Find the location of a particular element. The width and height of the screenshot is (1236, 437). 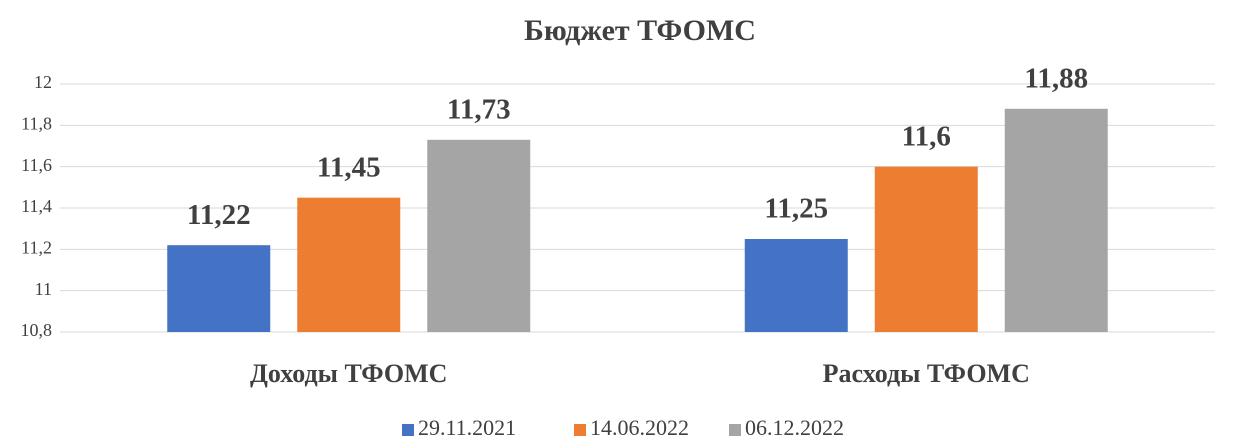

x-tick-label: Доходы ТФОМС is located at coordinates (348, 373).